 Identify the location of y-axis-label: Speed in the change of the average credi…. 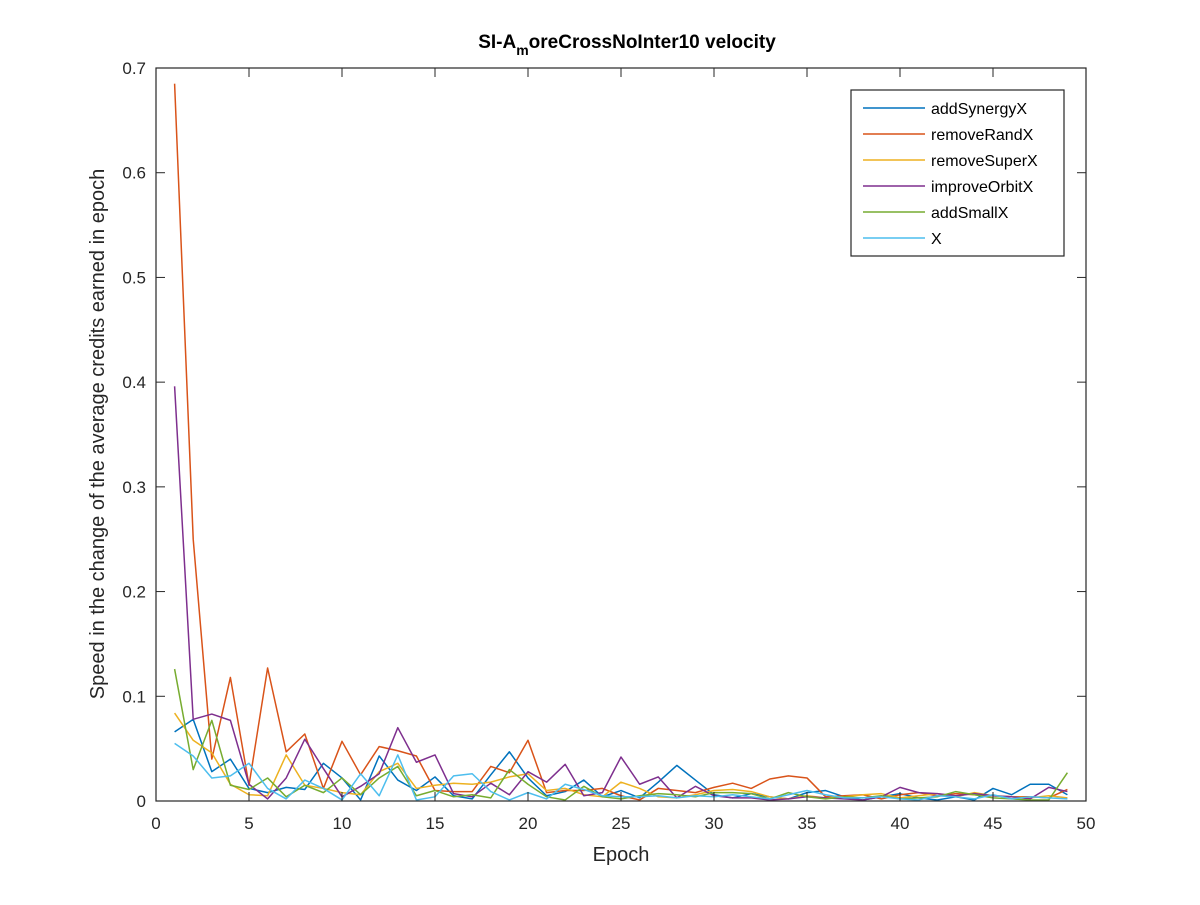
(98, 434).